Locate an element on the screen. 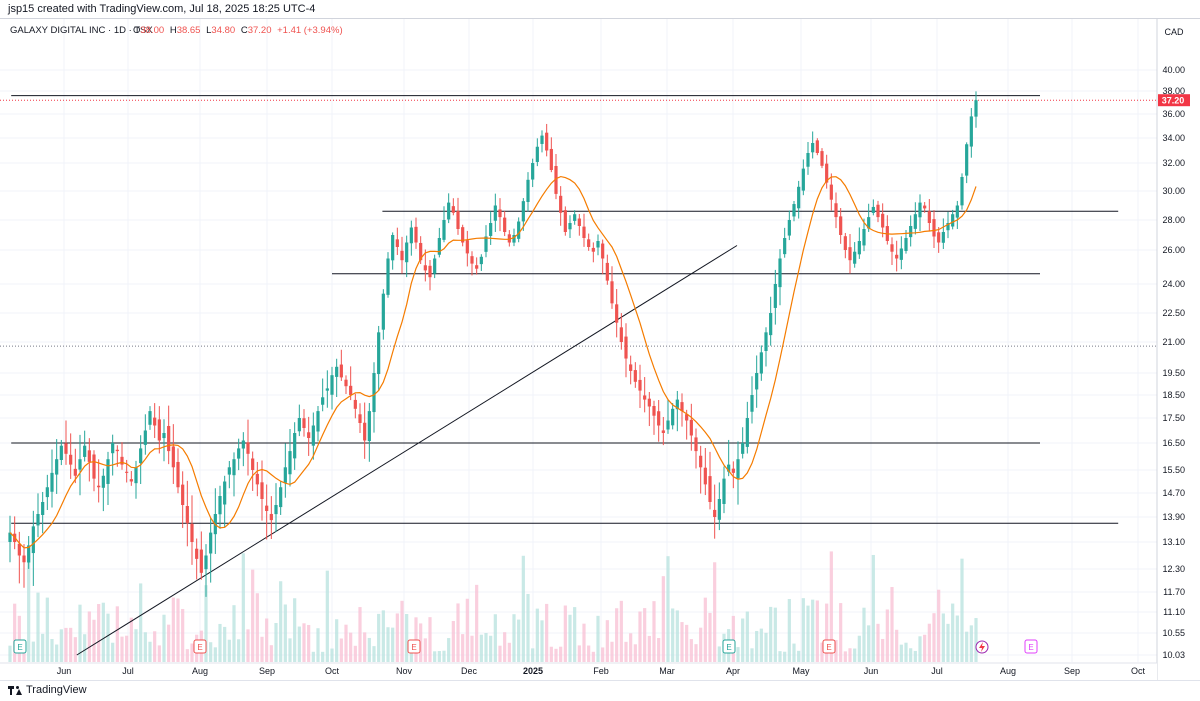  time-tick-label: Mar is located at coordinates (667, 671).